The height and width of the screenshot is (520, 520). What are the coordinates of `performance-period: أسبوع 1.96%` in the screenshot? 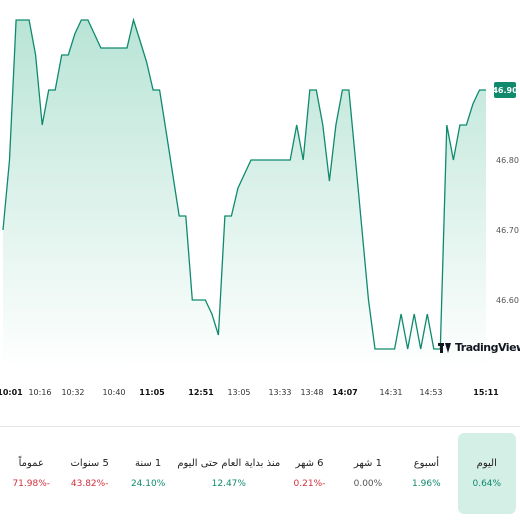 It's located at (426, 473).